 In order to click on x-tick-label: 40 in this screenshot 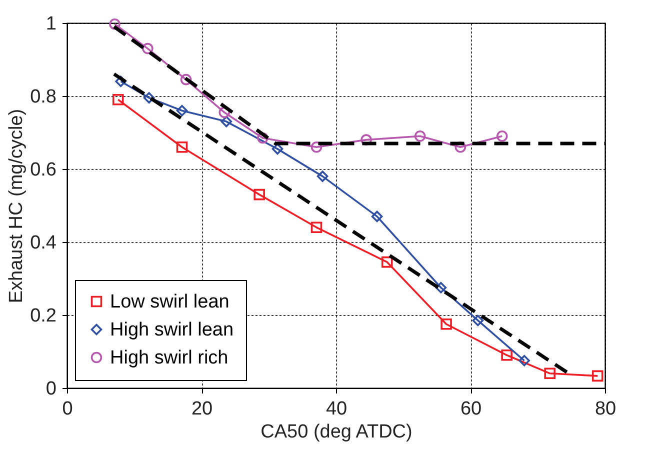, I will do `click(337, 409)`.